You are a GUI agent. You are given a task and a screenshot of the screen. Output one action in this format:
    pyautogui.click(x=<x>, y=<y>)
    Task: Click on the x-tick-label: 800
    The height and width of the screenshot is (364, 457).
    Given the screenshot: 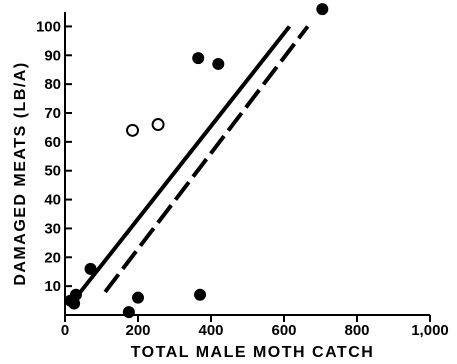 What is the action you would take?
    pyautogui.click(x=356, y=330)
    